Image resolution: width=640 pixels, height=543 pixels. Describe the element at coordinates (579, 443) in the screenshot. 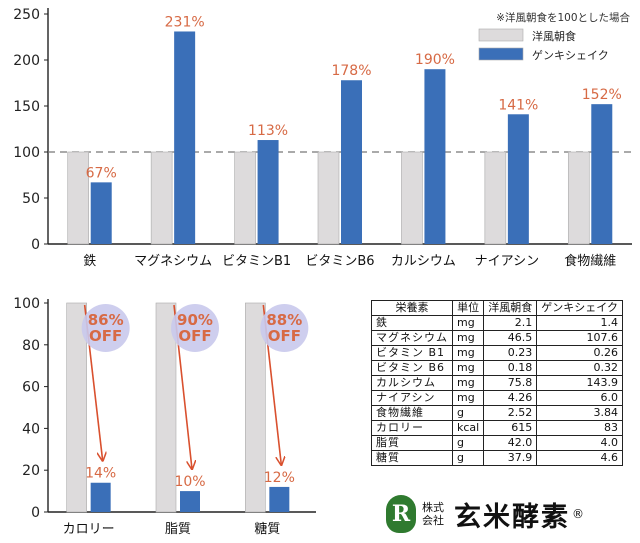

I see `table-cell: 4.0` at that location.